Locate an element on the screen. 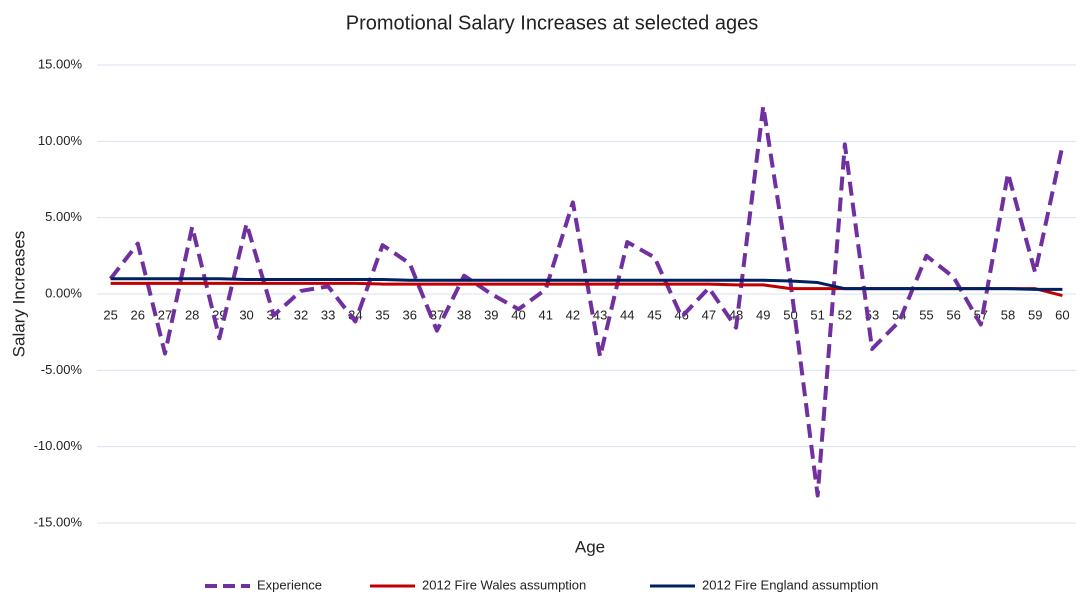  x-tick-label: 49 is located at coordinates (763, 314).